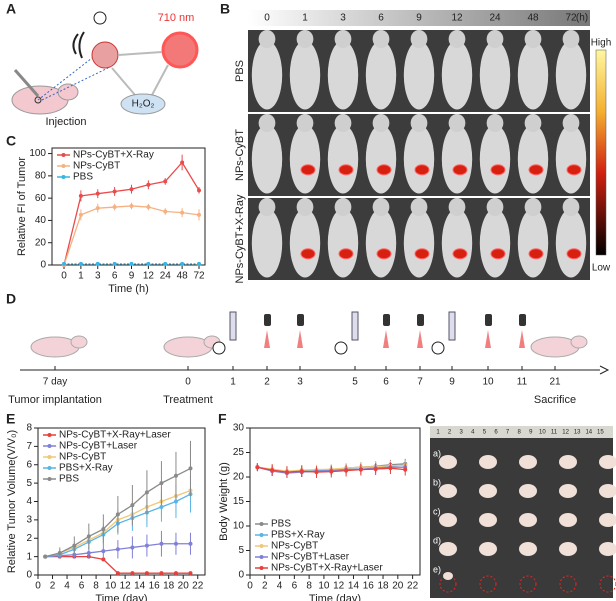  I want to click on x-tick-label: 72, so click(199, 276).